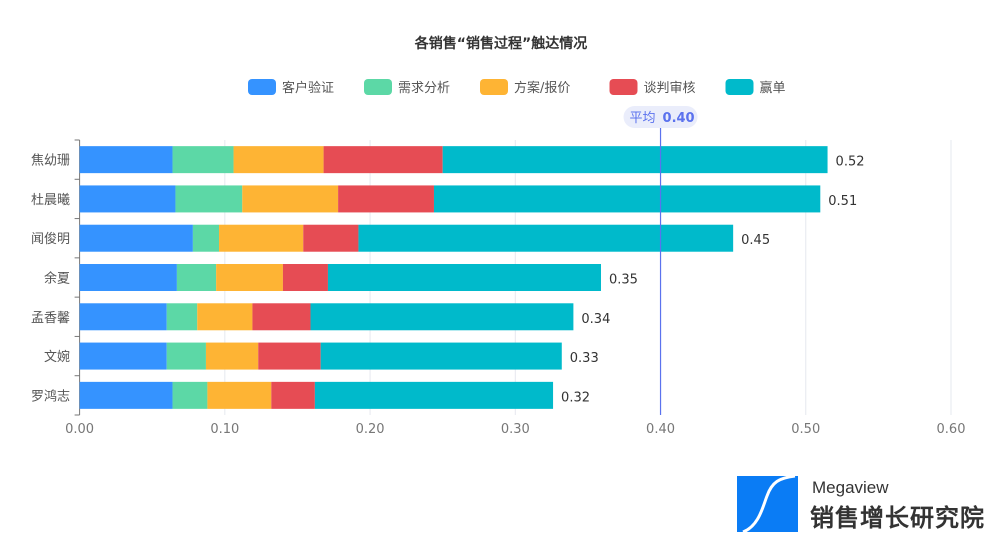 This screenshot has width=1002, height=556. Describe the element at coordinates (660, 429) in the screenshot. I see `x-tick-label: 0.40` at that location.